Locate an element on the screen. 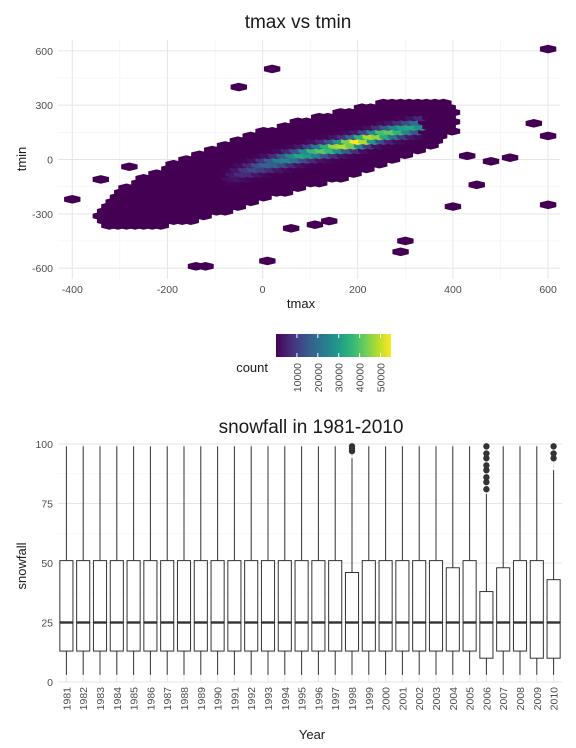 The image size is (576, 748). hexbin-y-axis-label: tmin is located at coordinates (21, 159).